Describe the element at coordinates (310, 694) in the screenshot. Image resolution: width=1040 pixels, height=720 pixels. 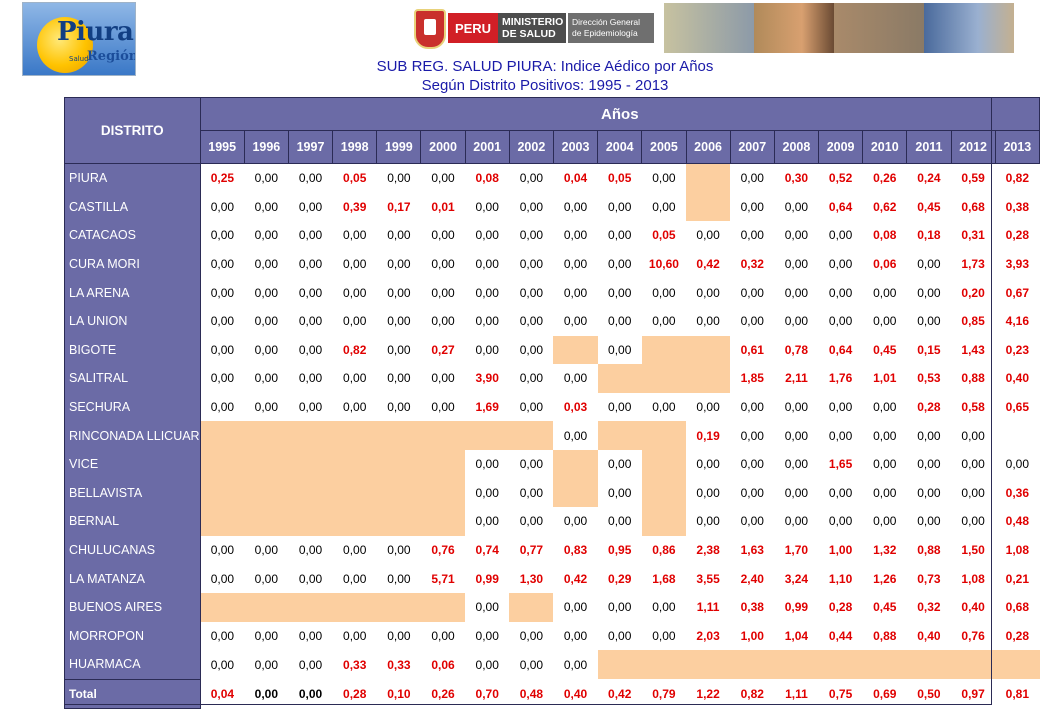
I see `total-cell: 0,00` at that location.